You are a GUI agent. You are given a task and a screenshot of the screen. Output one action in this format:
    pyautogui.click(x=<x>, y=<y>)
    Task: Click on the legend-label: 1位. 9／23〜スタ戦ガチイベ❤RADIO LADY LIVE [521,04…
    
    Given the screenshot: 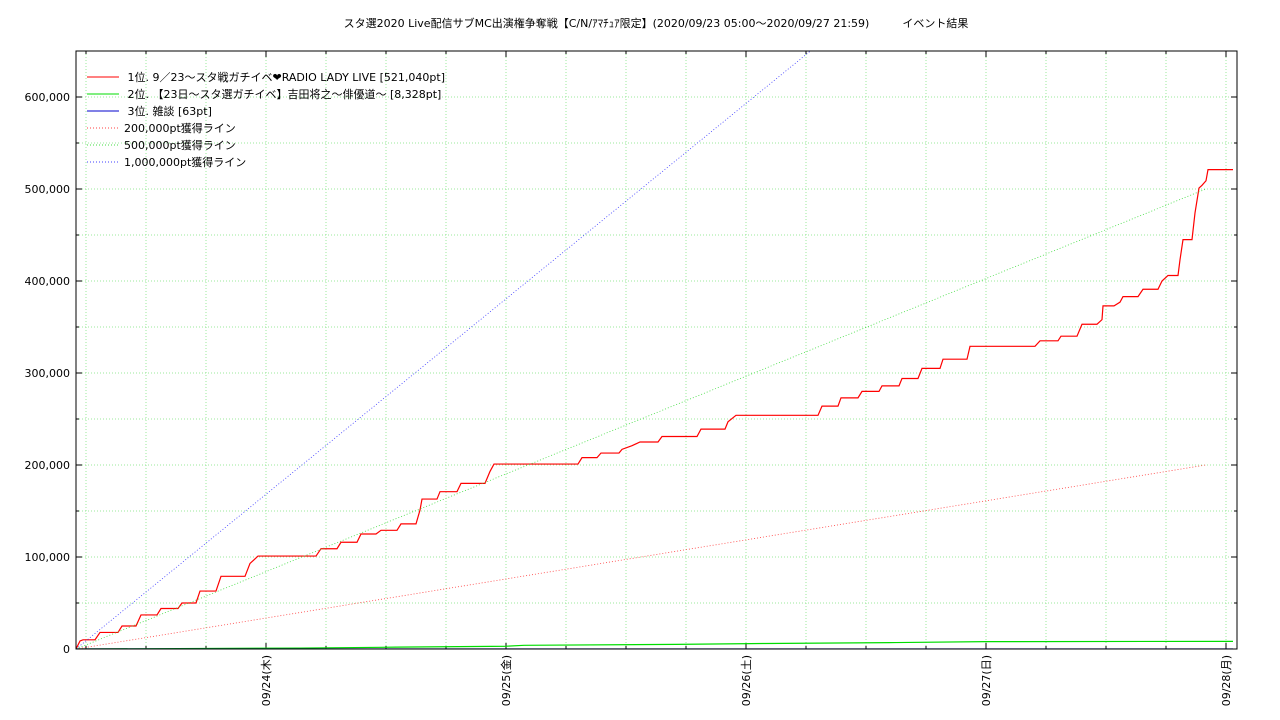 What is the action you would take?
    pyautogui.click(x=284, y=77)
    